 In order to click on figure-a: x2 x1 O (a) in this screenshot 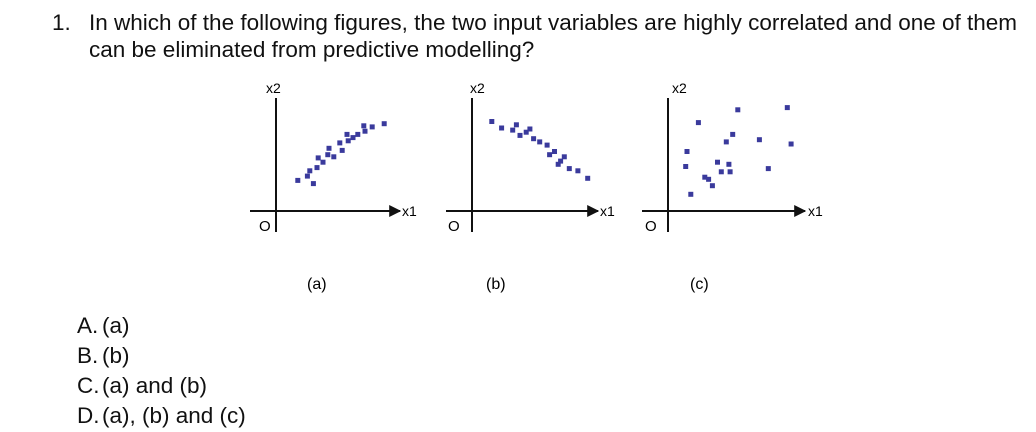, I will do `click(333, 186)`.